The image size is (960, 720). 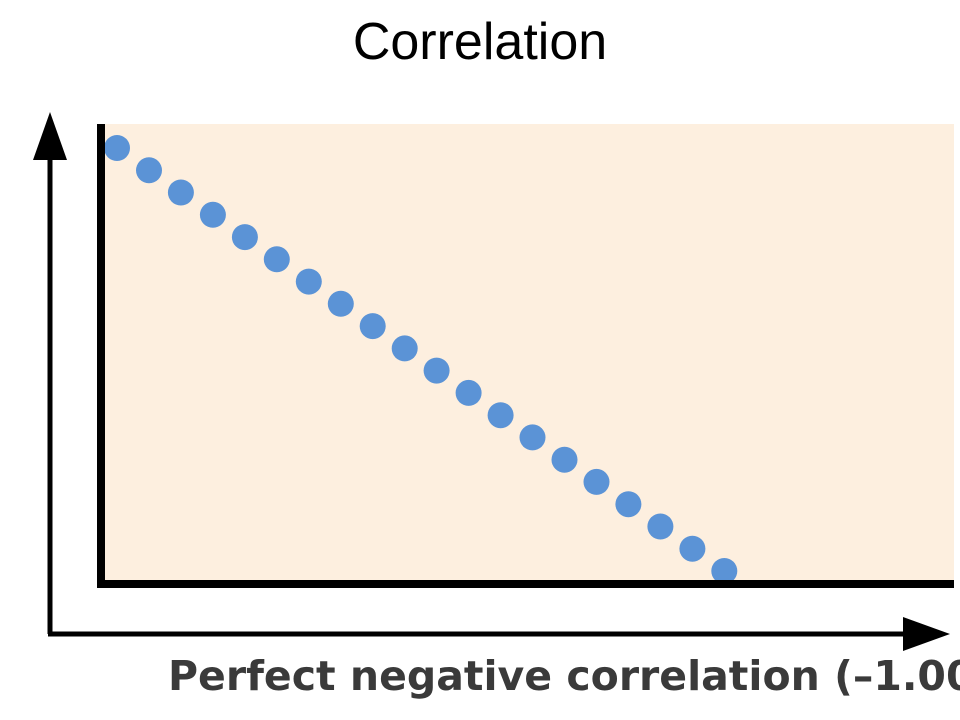 I want to click on y-axis-arrowhead-icon, so click(x=50, y=136).